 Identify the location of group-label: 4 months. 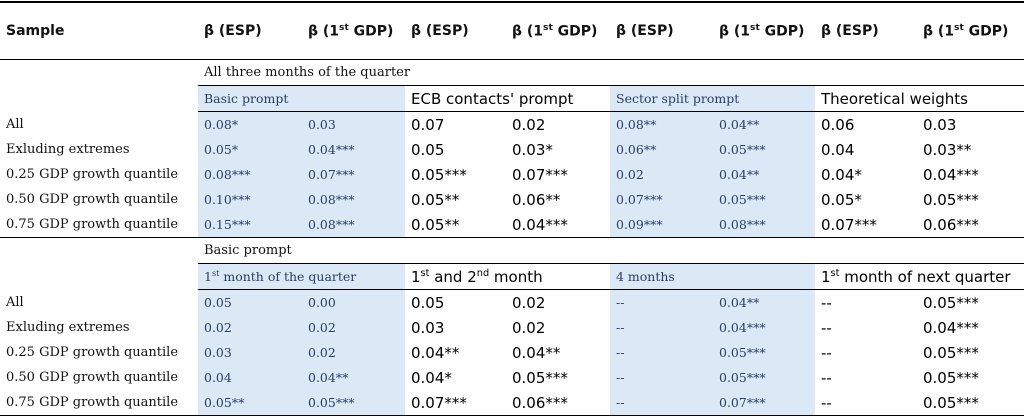
(712, 276).